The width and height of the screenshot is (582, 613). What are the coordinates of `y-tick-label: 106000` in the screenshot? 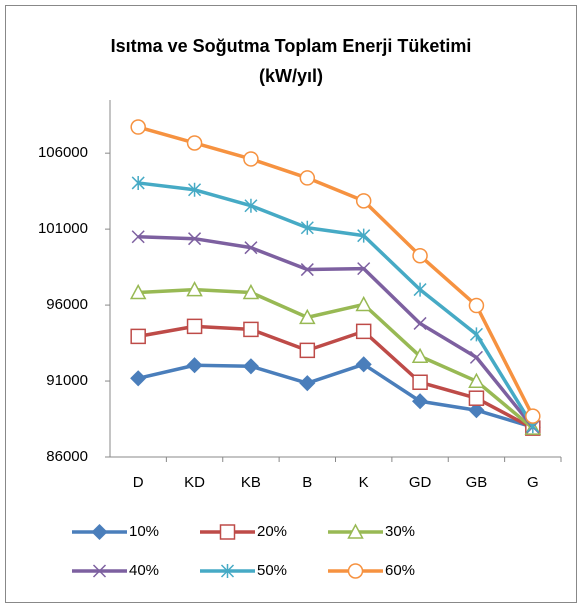 It's located at (63, 152).